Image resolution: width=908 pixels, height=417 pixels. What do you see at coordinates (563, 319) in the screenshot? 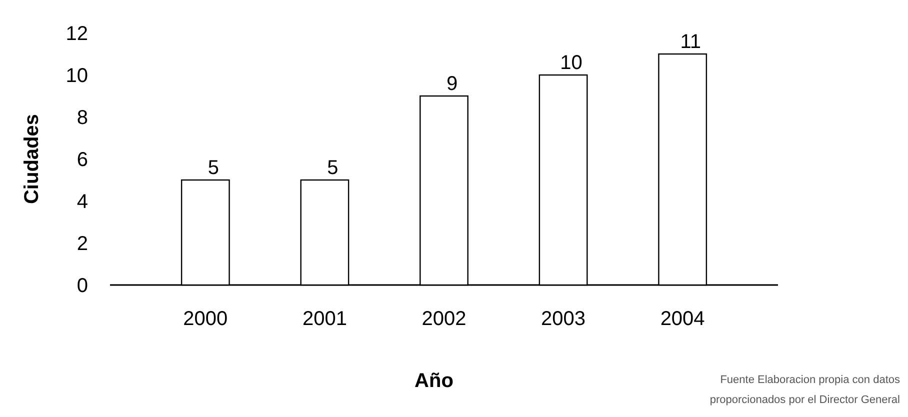
I see `x-tick-label: 2003` at bounding box center [563, 319].